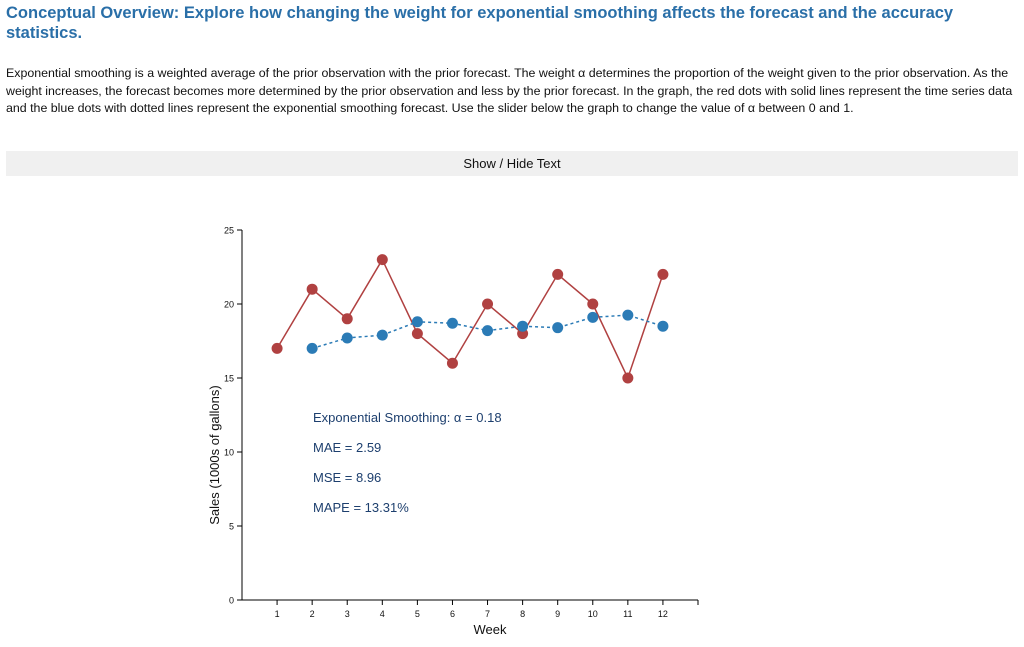  What do you see at coordinates (417, 614) in the screenshot?
I see `x-tick-label: 5` at bounding box center [417, 614].